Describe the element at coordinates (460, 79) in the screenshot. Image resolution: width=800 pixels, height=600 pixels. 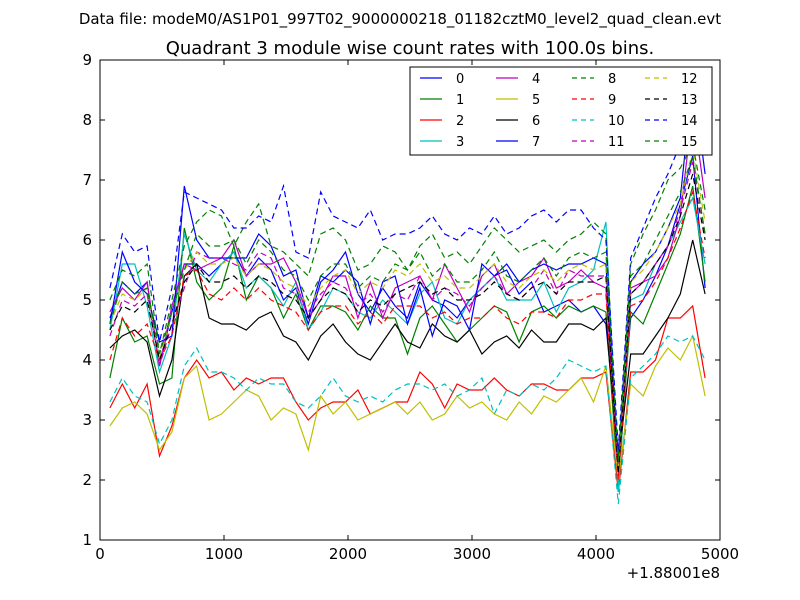
I see `legend-label-0: 0` at that location.